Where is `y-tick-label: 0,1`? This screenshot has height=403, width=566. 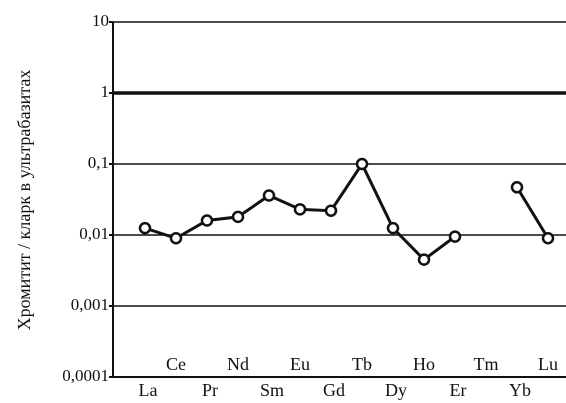
y-tick-label: 0,1 is located at coordinates (98, 162).